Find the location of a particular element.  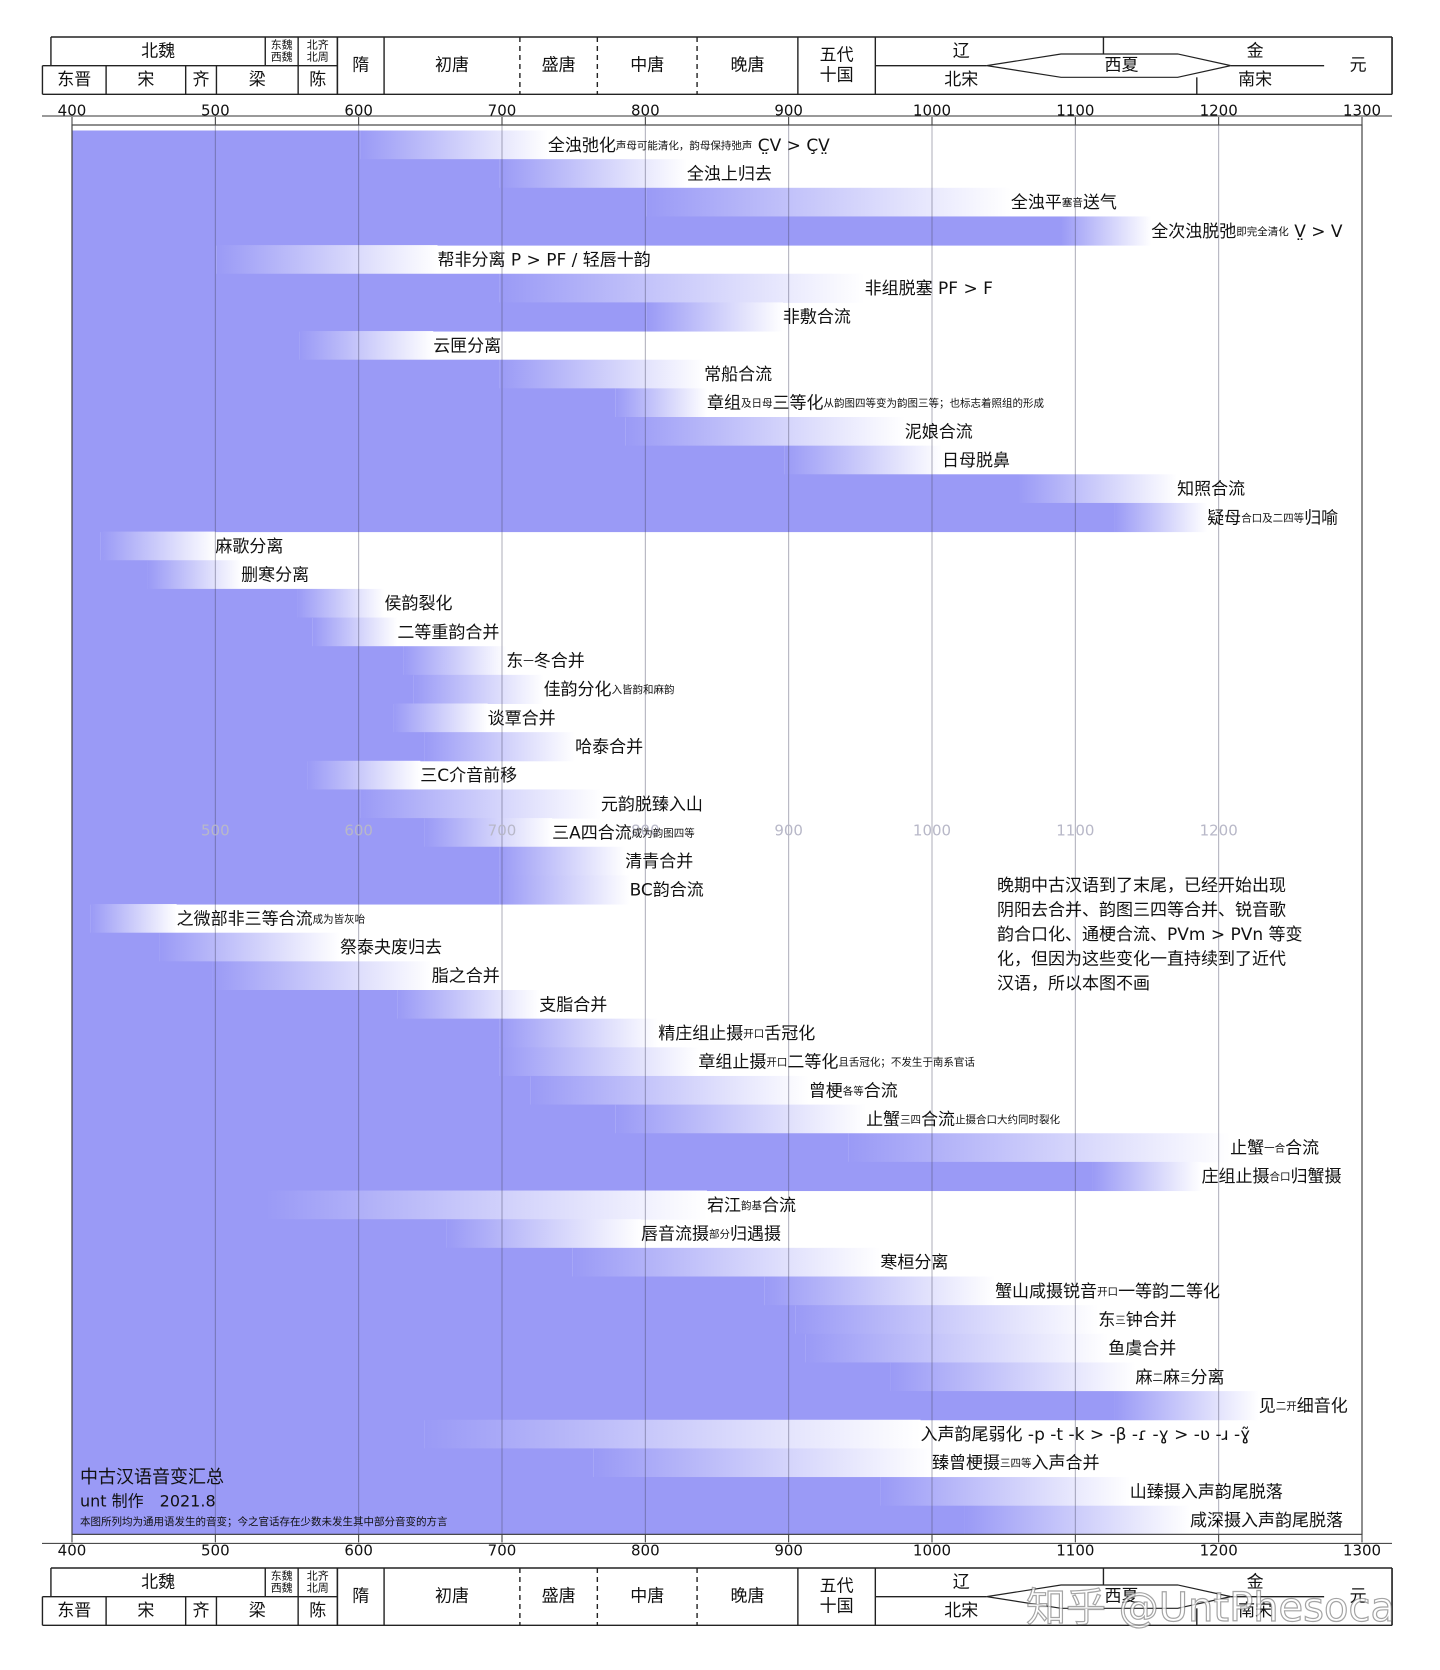

watermark: 知乎 @UntPhesoca is located at coordinates (1210, 1608).